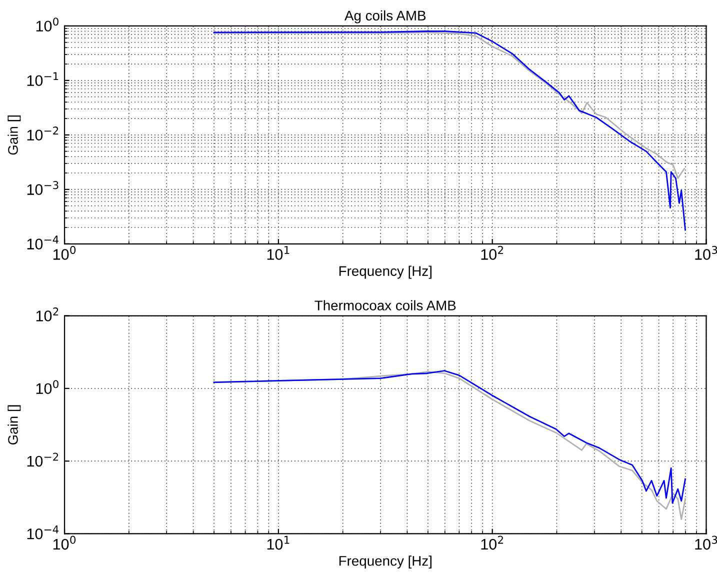 This screenshot has height=577, width=717. I want to click on y-tick-label: 10$^{−3}$, so click(42, 188).